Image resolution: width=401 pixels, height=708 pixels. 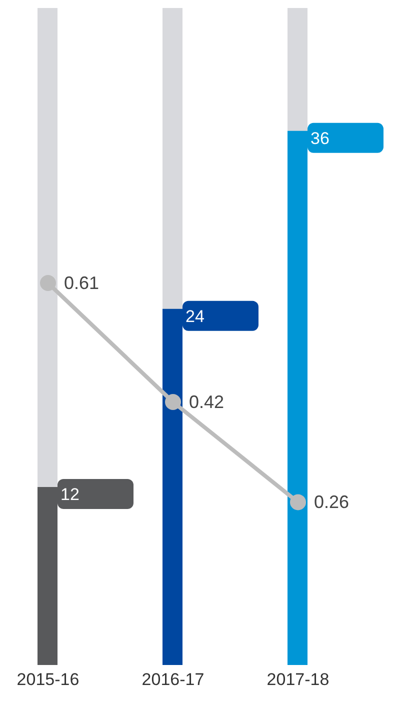 I want to click on x-tick-label: 2015-16, so click(x=48, y=680).